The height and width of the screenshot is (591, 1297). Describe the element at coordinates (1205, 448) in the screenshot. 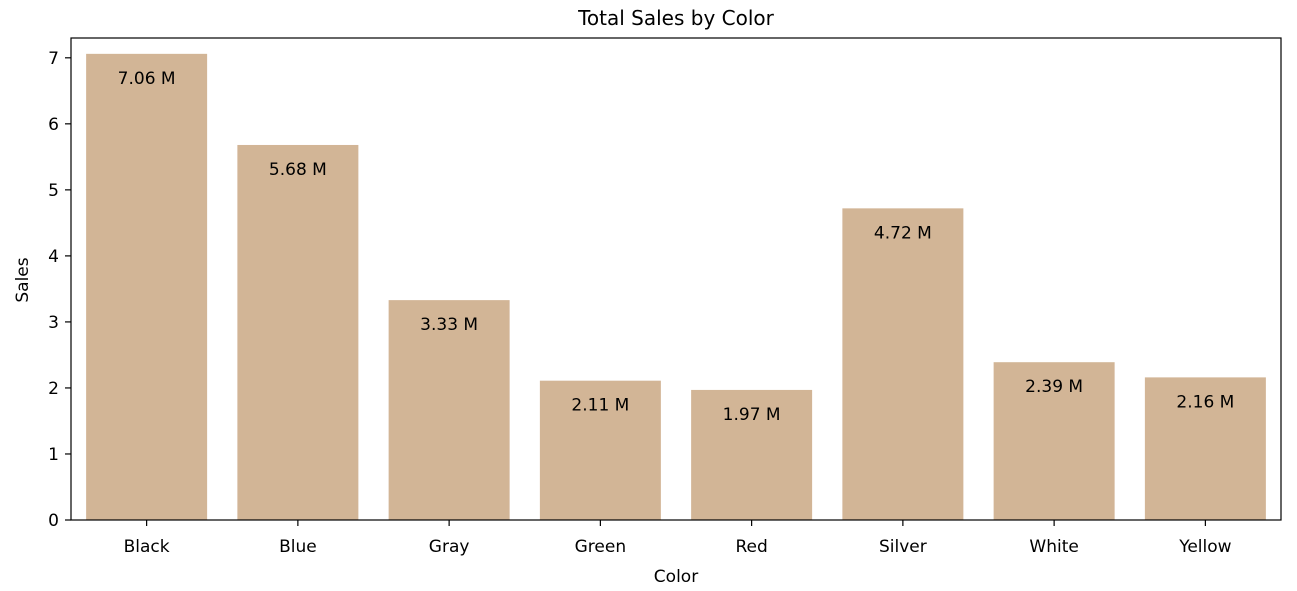

I see `bar-yellow` at that location.